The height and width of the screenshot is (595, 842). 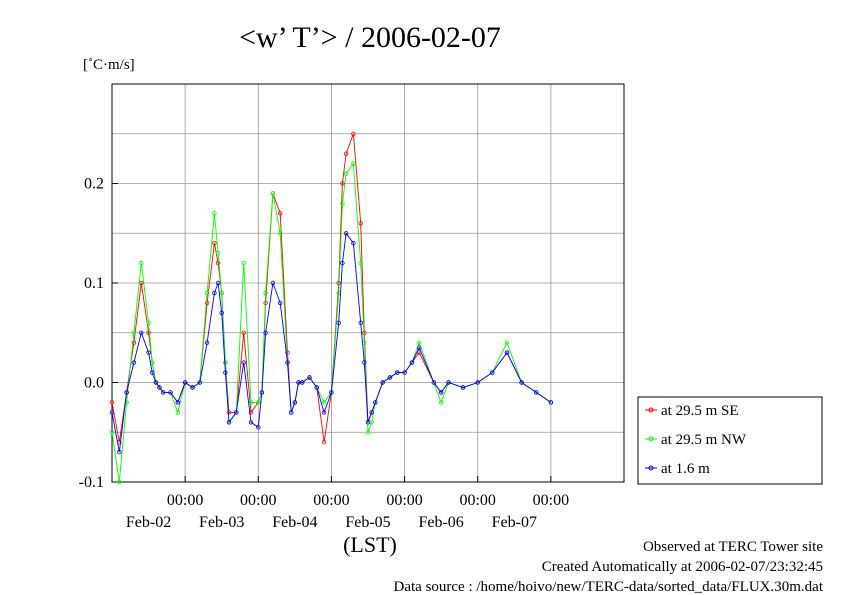 What do you see at coordinates (440, 522) in the screenshot?
I see `x-date-label: Feb-06` at bounding box center [440, 522].